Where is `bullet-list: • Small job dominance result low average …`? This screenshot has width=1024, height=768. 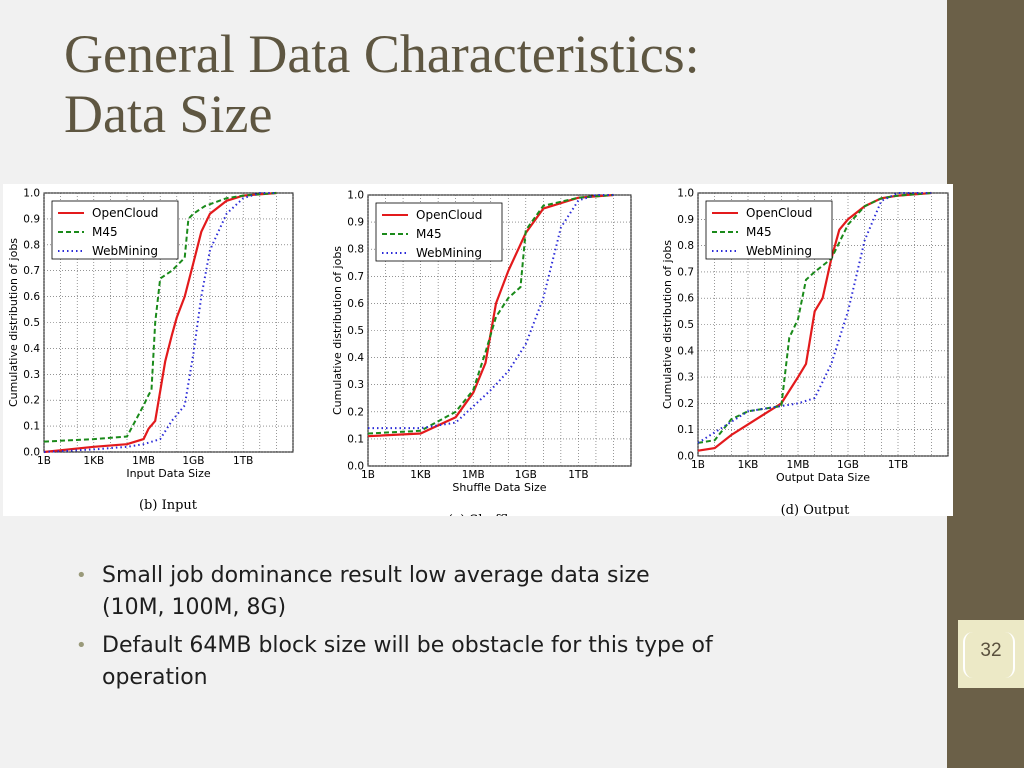 bullet-list: • Small job dominance result low average … is located at coordinates (462, 630).